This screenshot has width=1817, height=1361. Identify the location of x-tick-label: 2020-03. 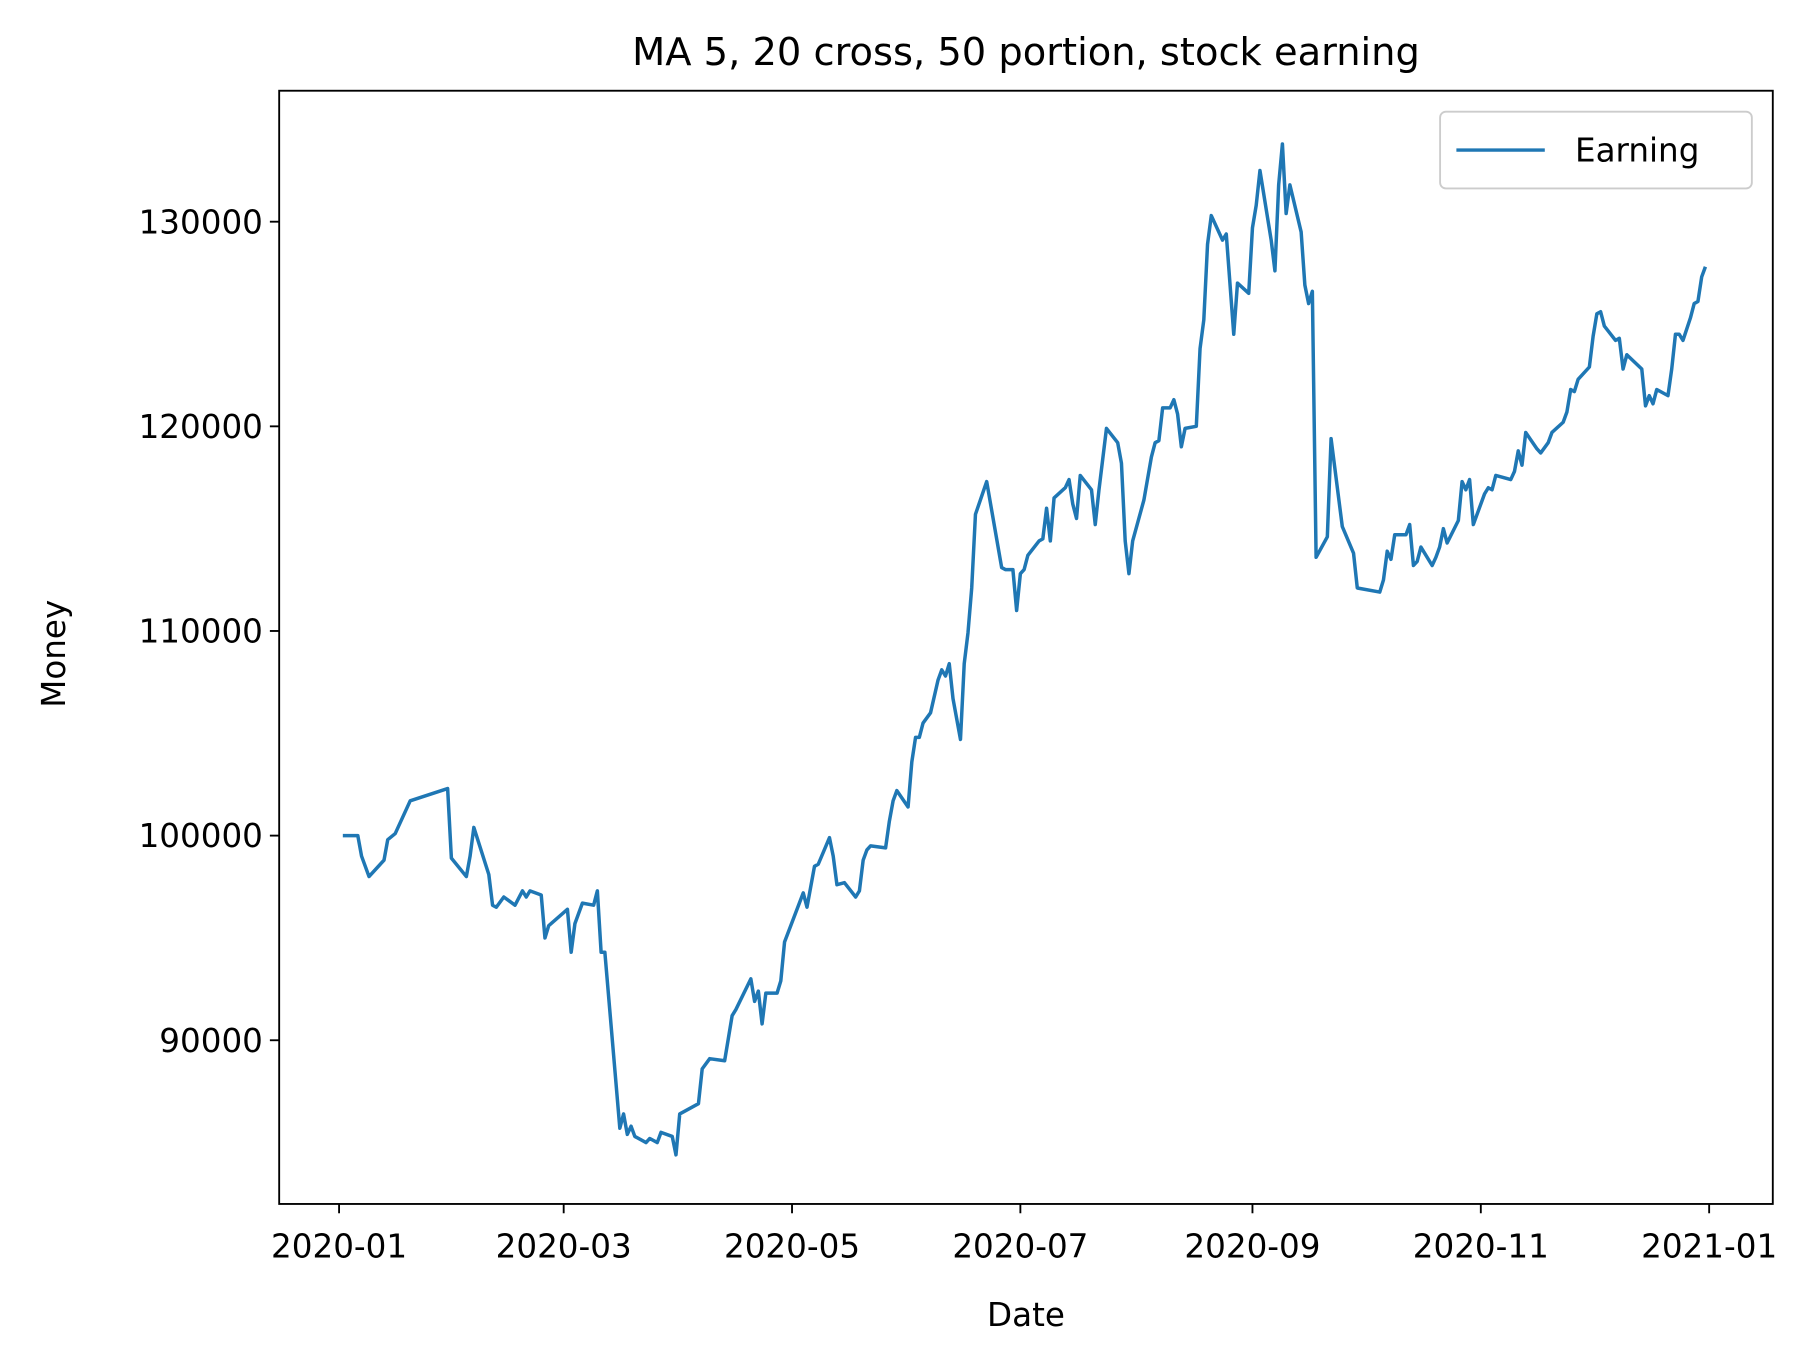
(564, 1246).